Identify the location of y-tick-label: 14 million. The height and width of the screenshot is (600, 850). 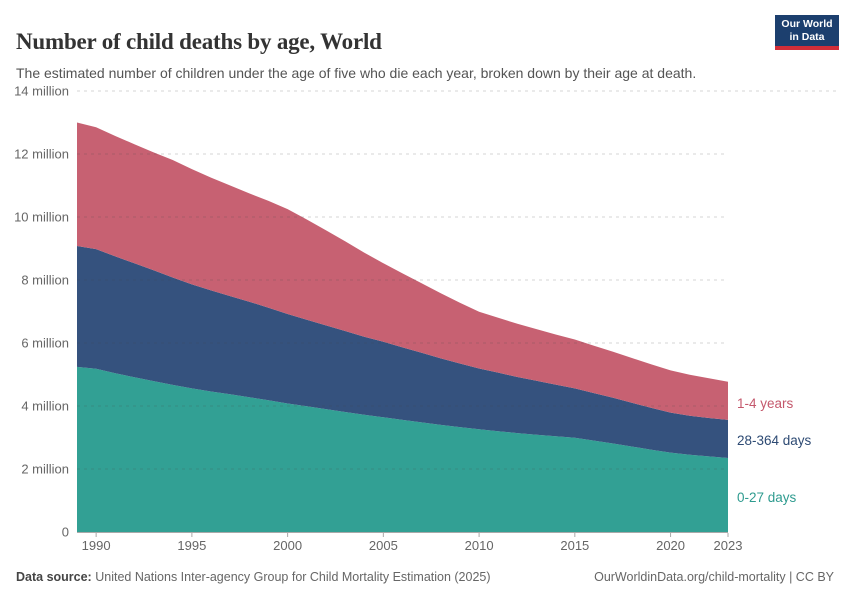
(41, 91).